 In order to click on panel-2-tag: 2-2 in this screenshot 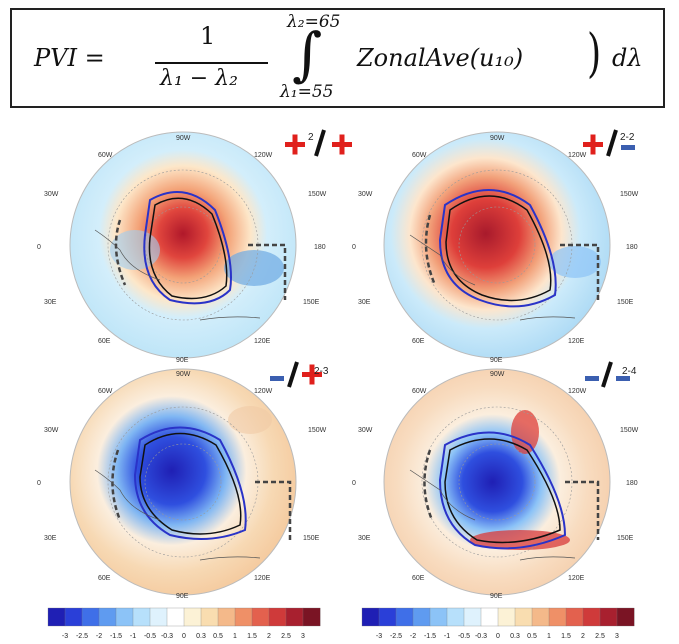, I will do `click(627, 137)`.